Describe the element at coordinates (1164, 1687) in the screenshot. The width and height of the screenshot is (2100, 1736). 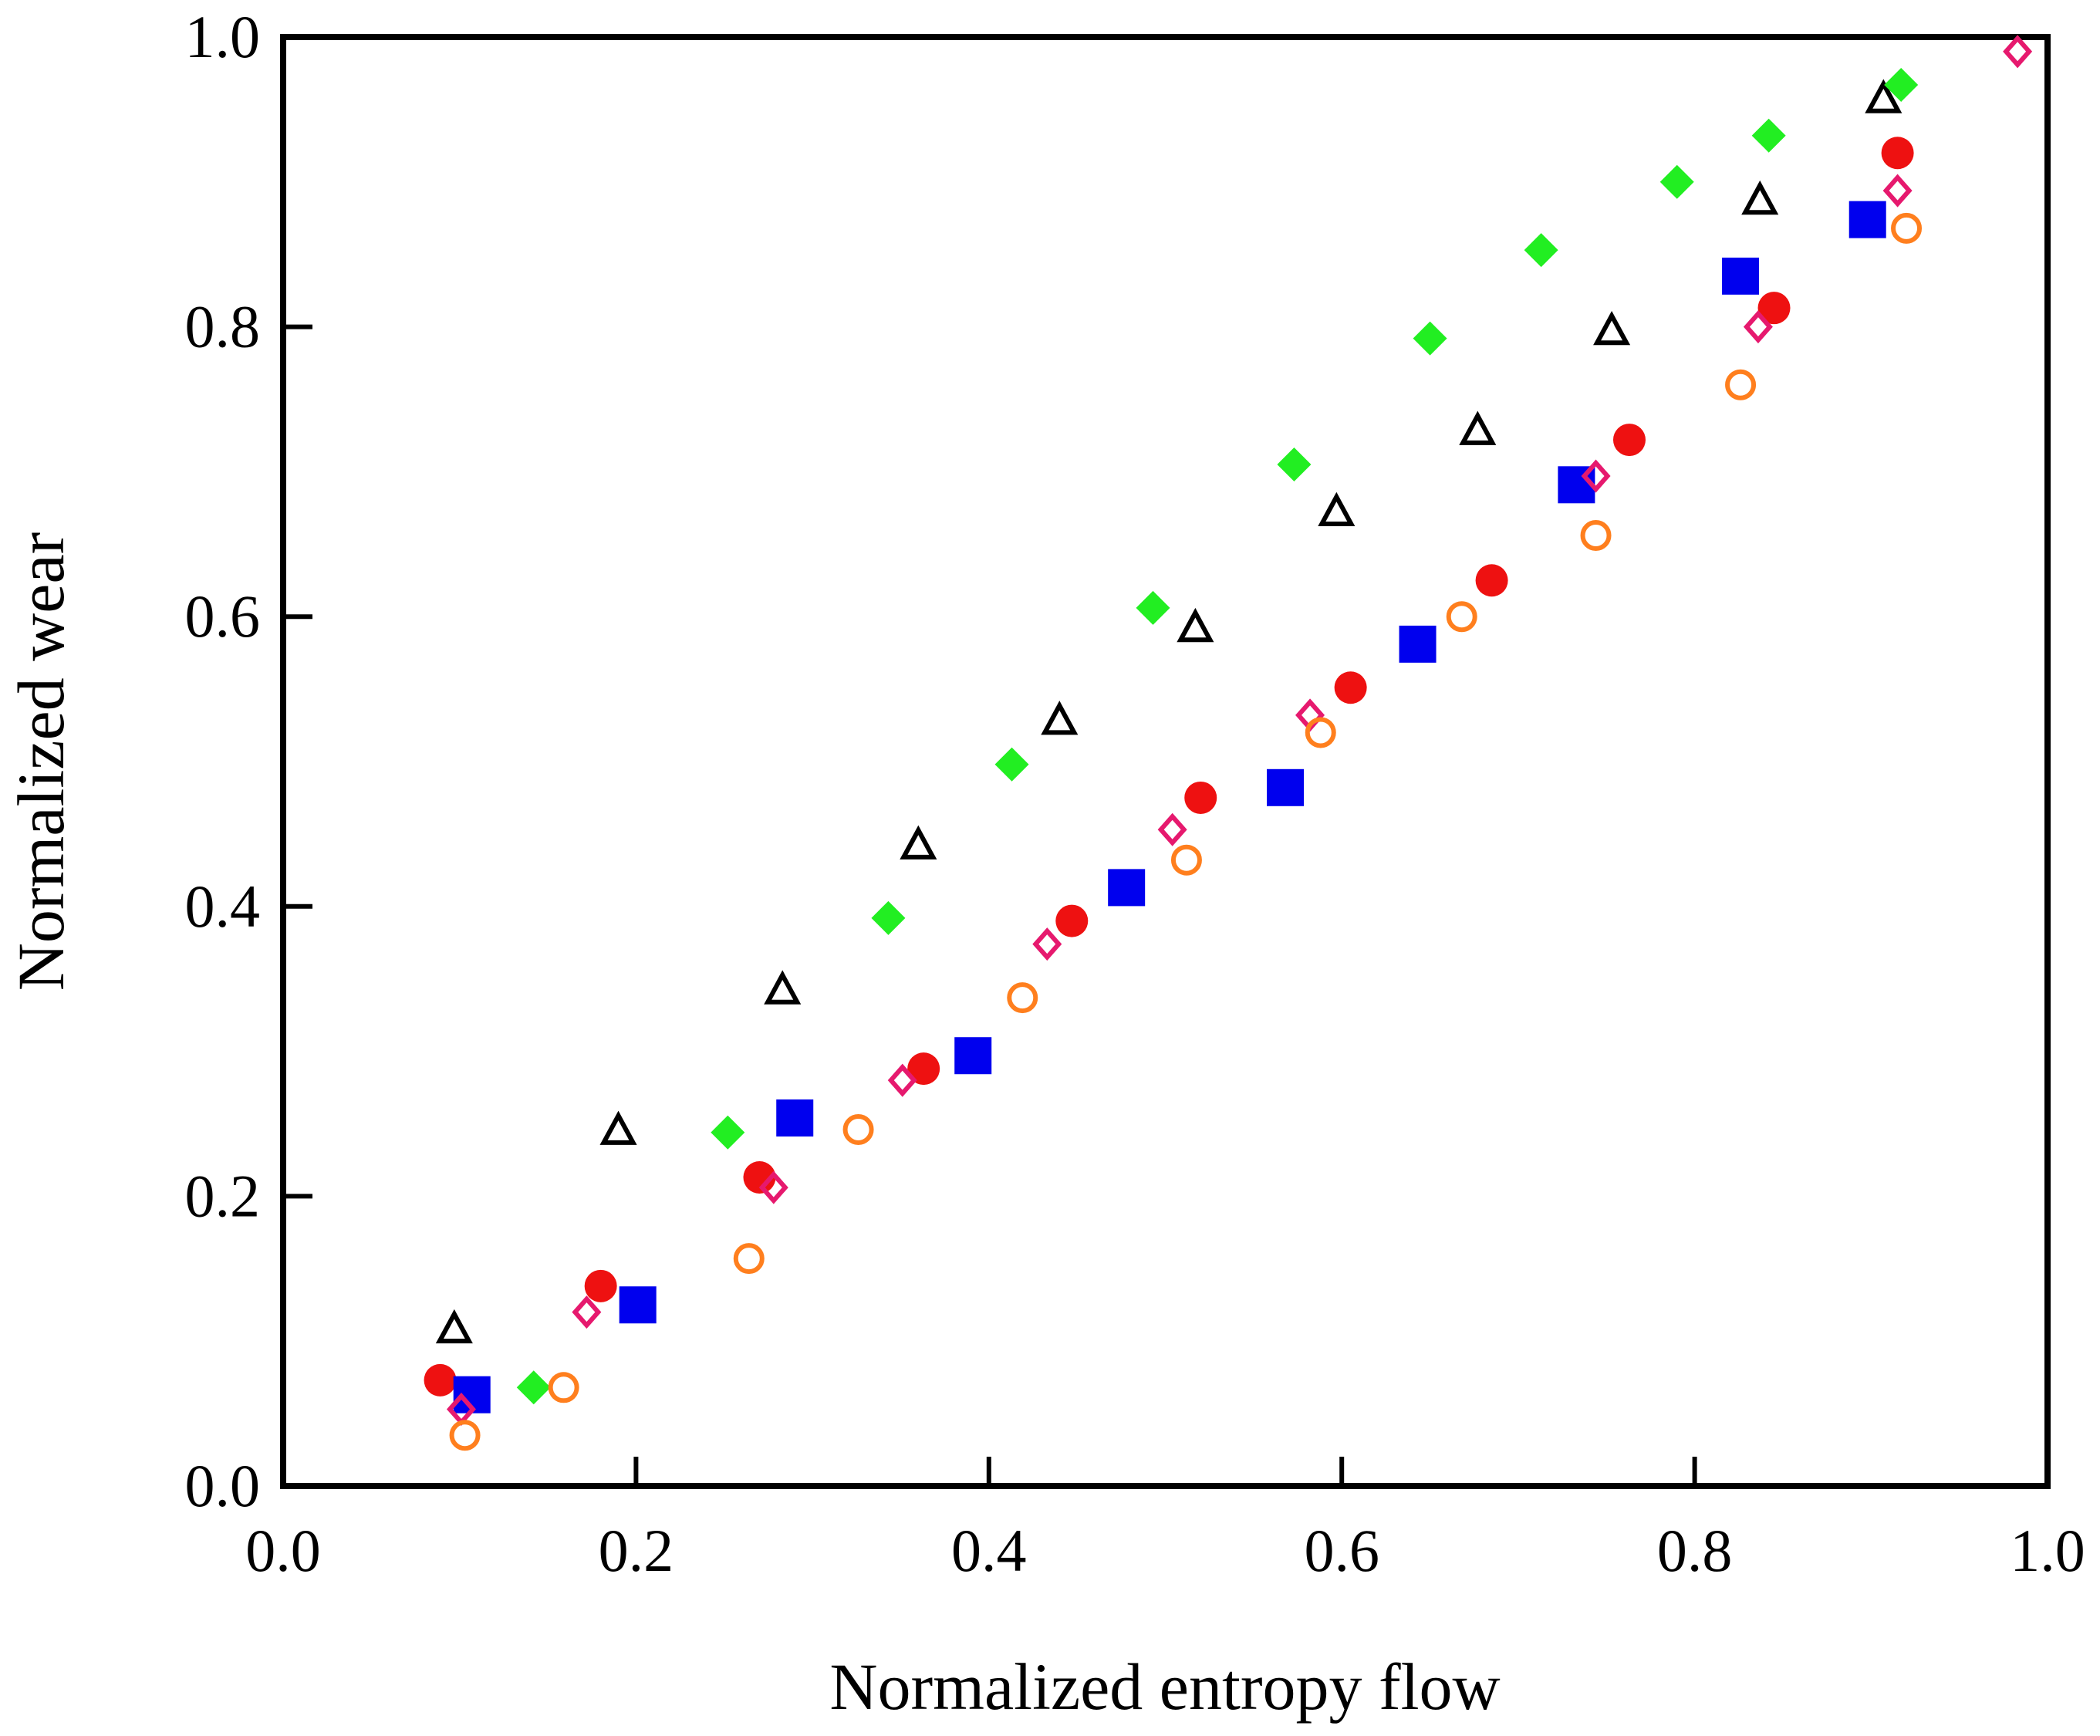
I see `x-axis-title: Normalized entropy flow` at that location.